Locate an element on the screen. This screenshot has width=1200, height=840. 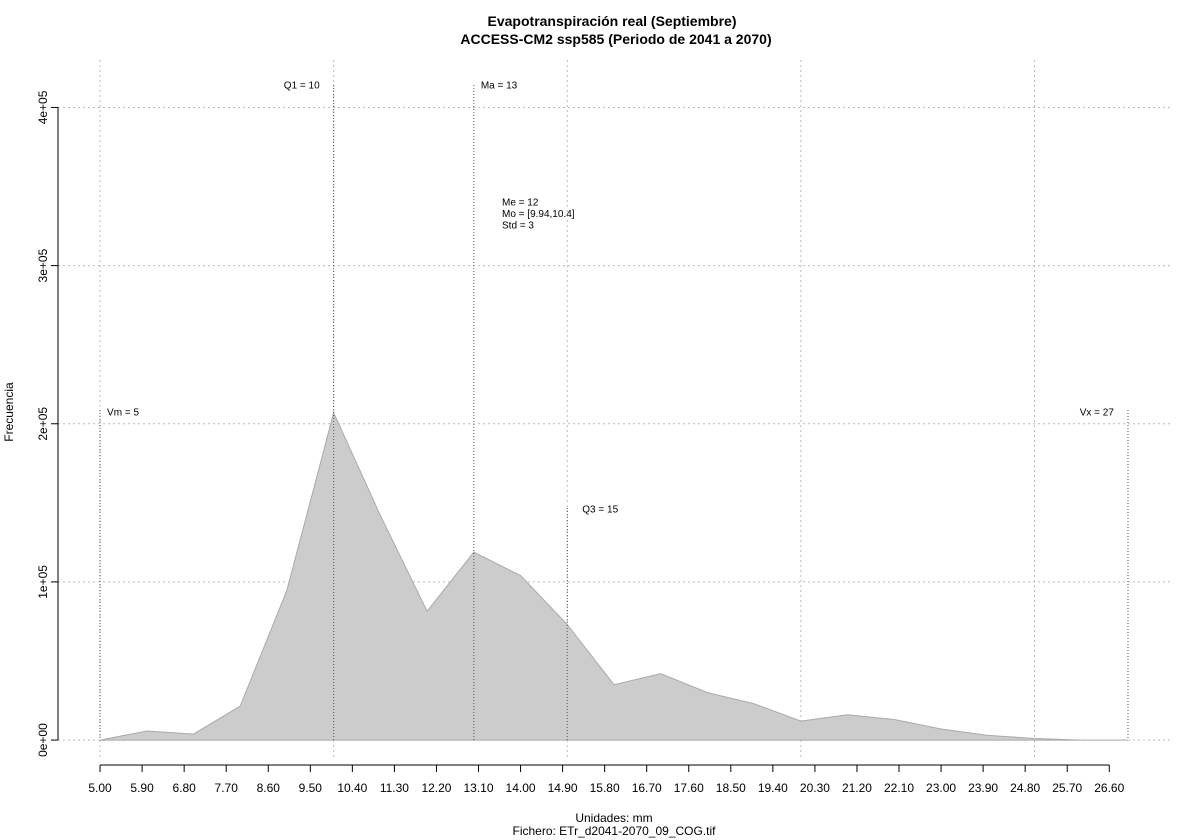
x-tick-label: 5.90 is located at coordinates (142, 788).